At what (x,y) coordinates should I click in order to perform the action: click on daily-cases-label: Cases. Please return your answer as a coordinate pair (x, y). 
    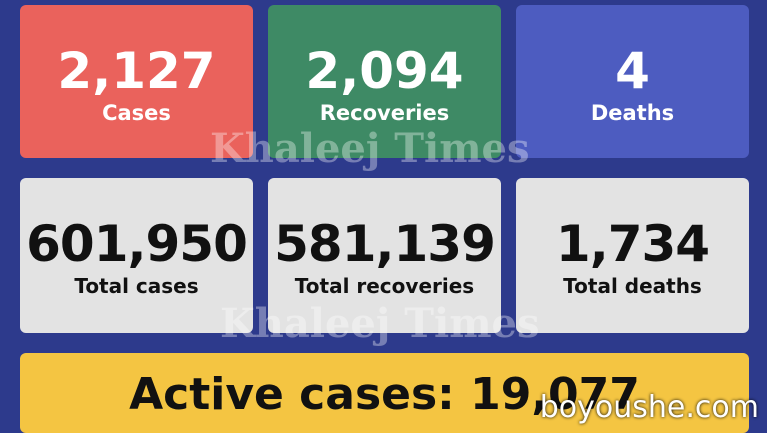
    Looking at the image, I should click on (136, 113).